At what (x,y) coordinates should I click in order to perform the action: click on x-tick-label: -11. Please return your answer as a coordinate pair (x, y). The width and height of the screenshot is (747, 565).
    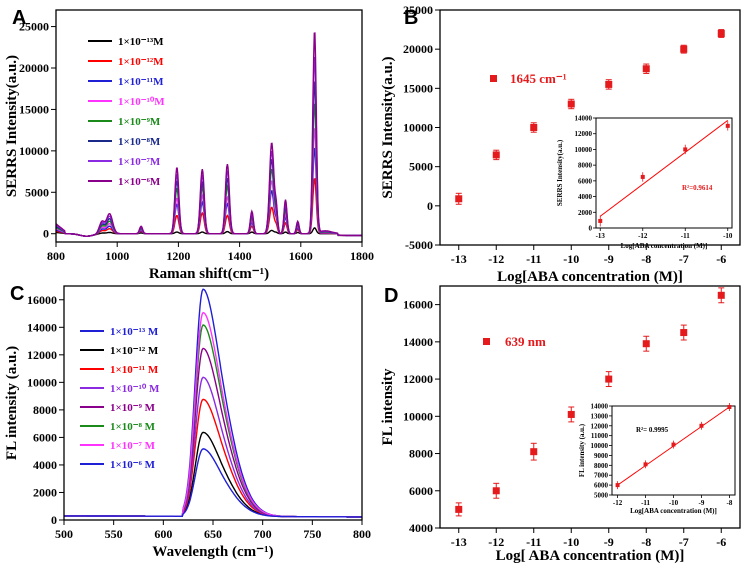
    Looking at the image, I should click on (533, 542).